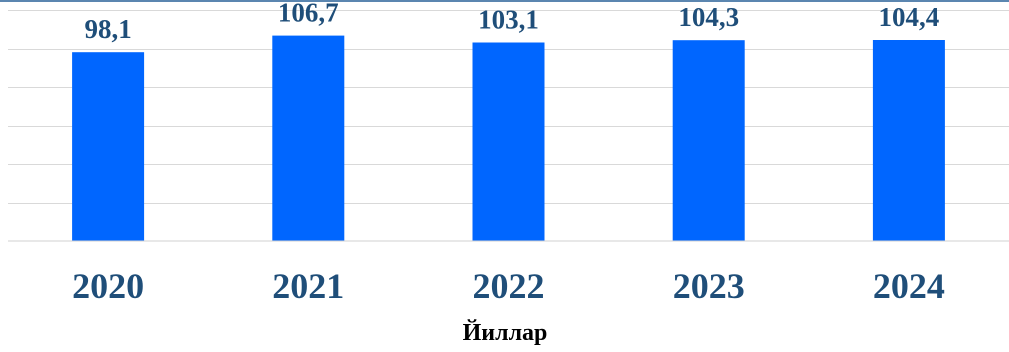 The height and width of the screenshot is (352, 1009). Describe the element at coordinates (908, 140) in the screenshot. I see `bar-2024` at that location.